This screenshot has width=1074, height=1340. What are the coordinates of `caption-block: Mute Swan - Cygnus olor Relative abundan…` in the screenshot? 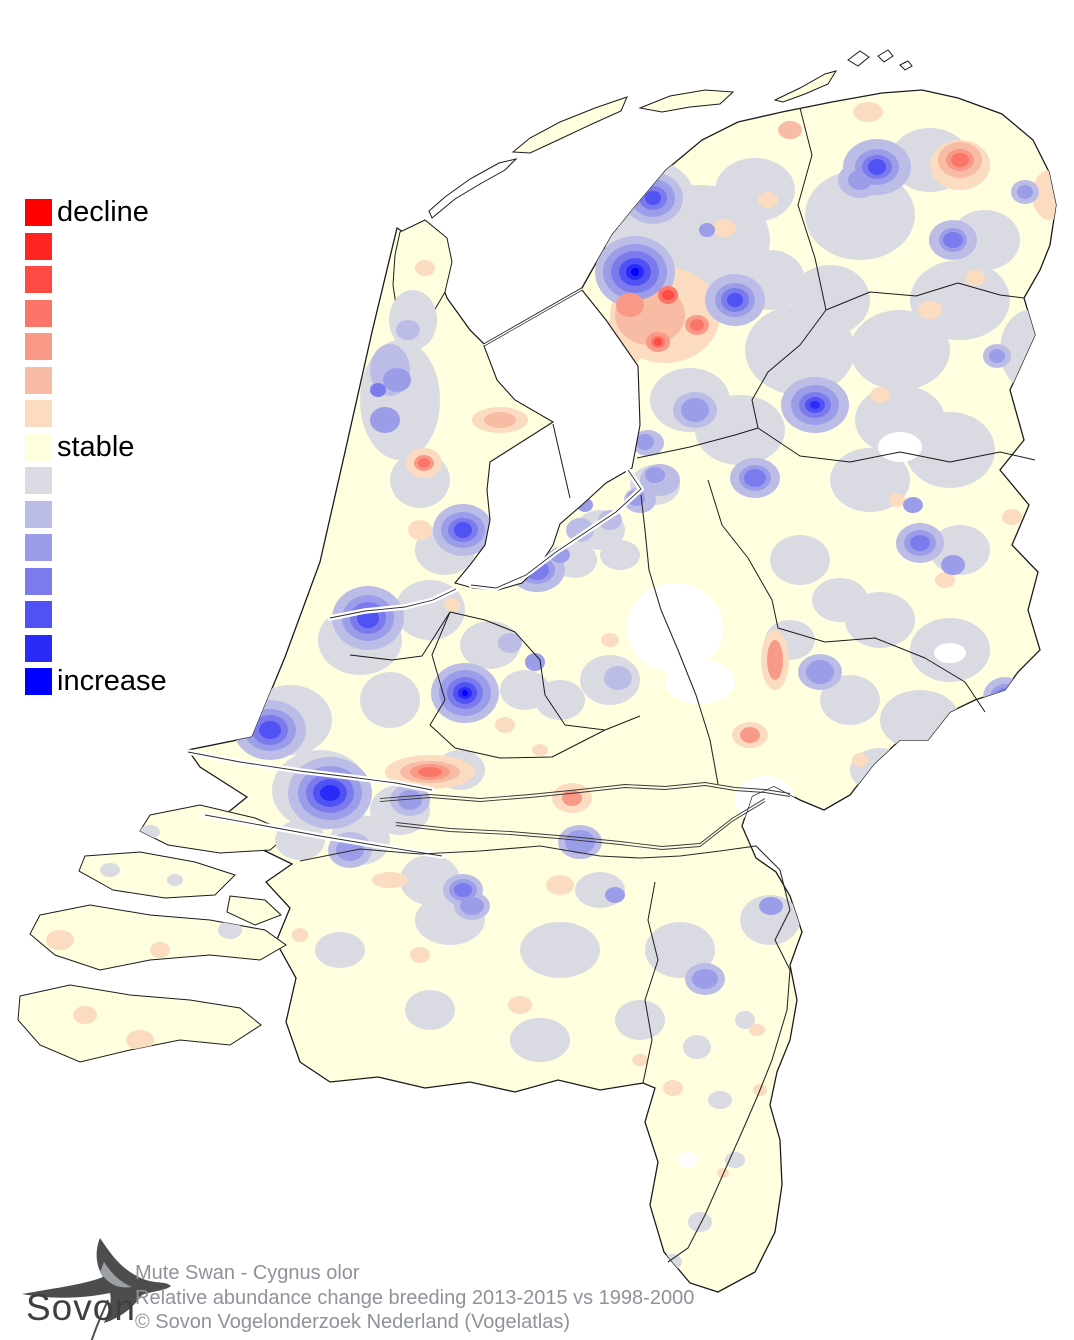 It's located at (414, 1298).